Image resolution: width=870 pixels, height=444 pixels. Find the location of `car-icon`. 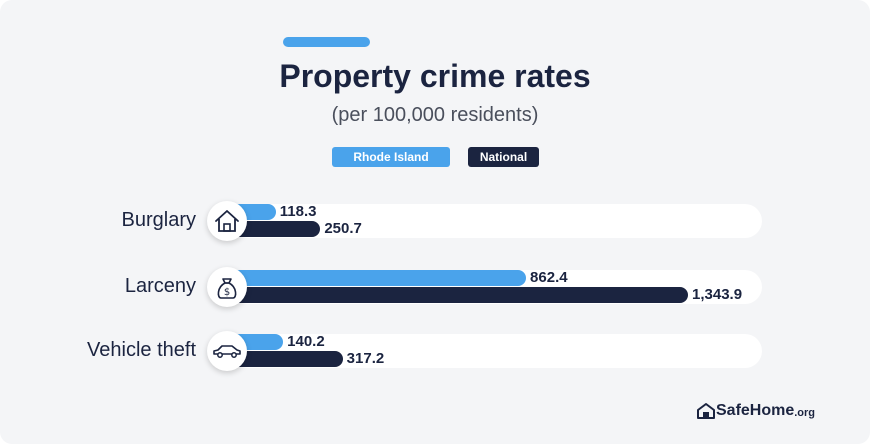

car-icon is located at coordinates (227, 351).